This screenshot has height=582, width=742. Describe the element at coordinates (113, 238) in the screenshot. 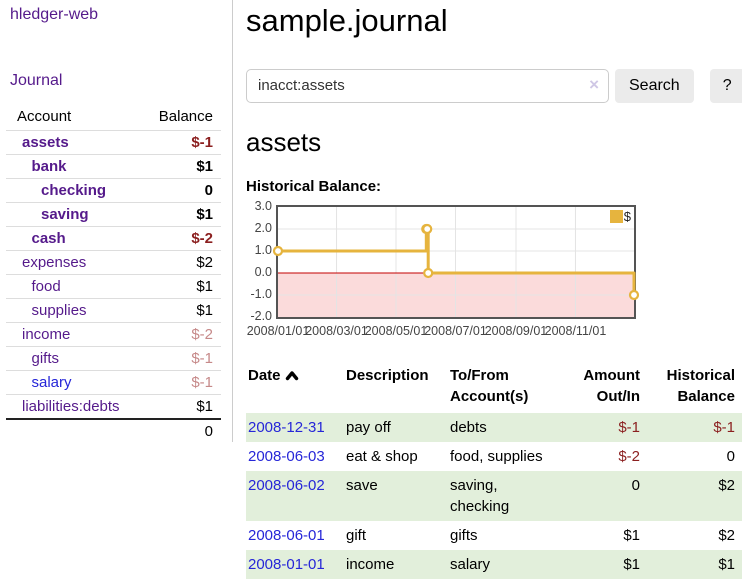

I see `account-row: cash $-2` at that location.